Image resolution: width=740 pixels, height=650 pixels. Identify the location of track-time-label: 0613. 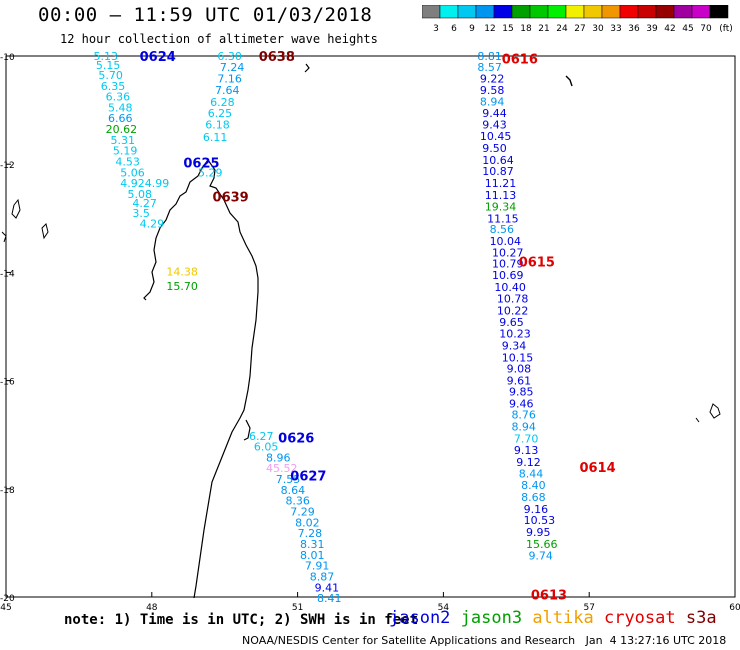
(549, 595).